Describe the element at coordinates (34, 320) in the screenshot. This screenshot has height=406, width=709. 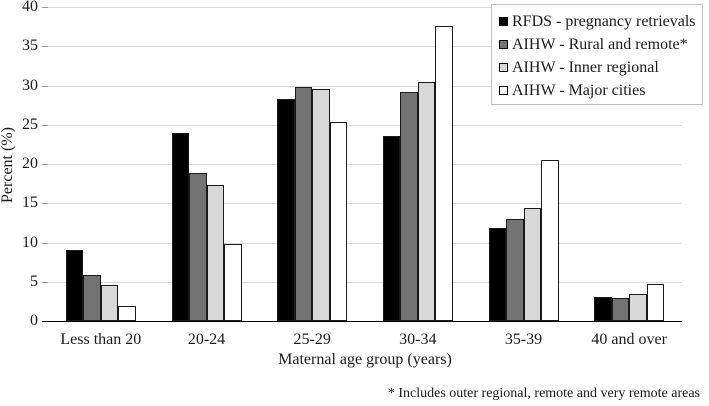
I see `y-tick-label-0: 0` at that location.